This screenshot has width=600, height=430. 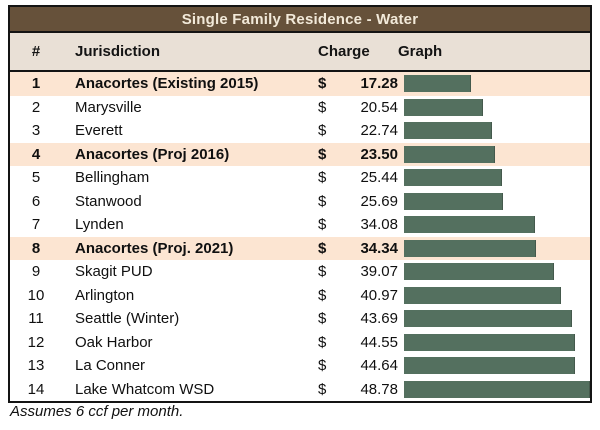 I want to click on row-jurisdiction: Skagit PUD, so click(x=114, y=272).